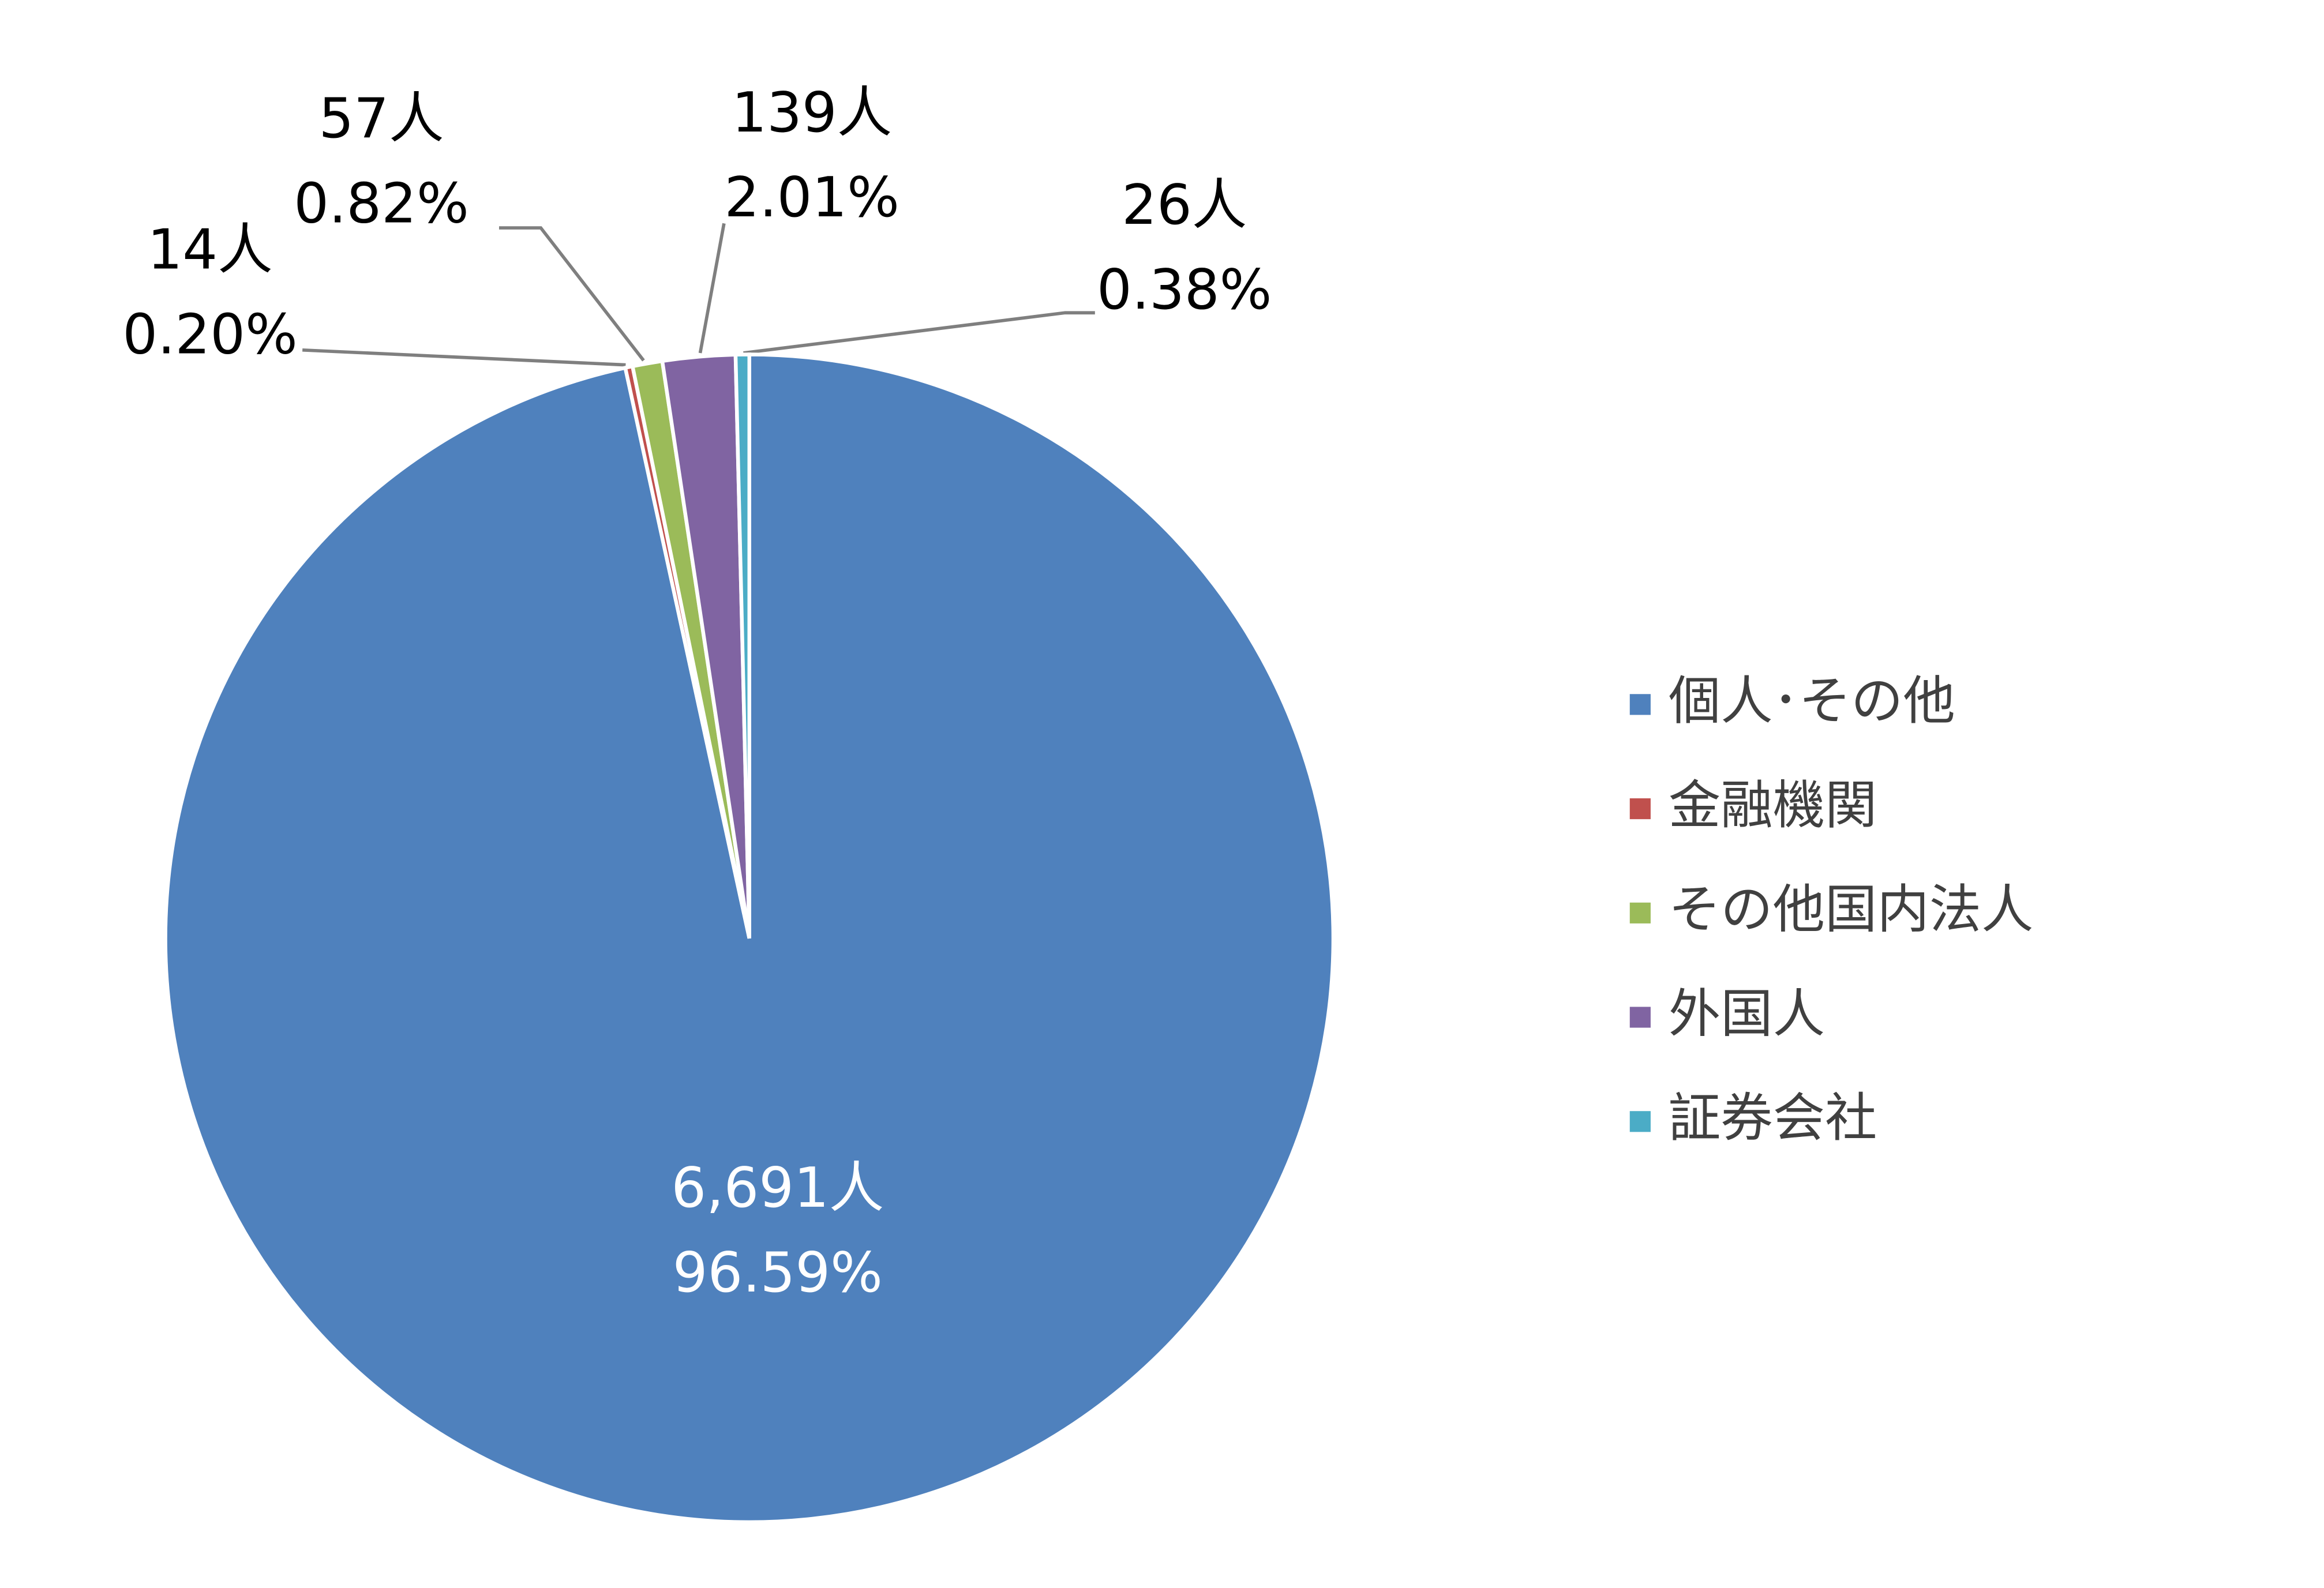 Image resolution: width=2324 pixels, height=1588 pixels. What do you see at coordinates (778, 1272) in the screenshot?
I see `percent-label: 96.59%` at bounding box center [778, 1272].